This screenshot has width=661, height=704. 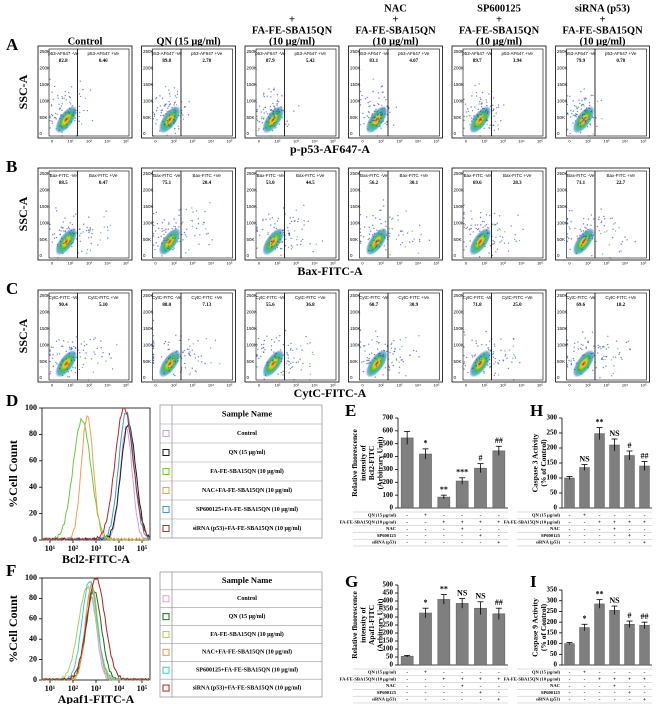 I want to click on column-header: +, so click(x=396, y=19).